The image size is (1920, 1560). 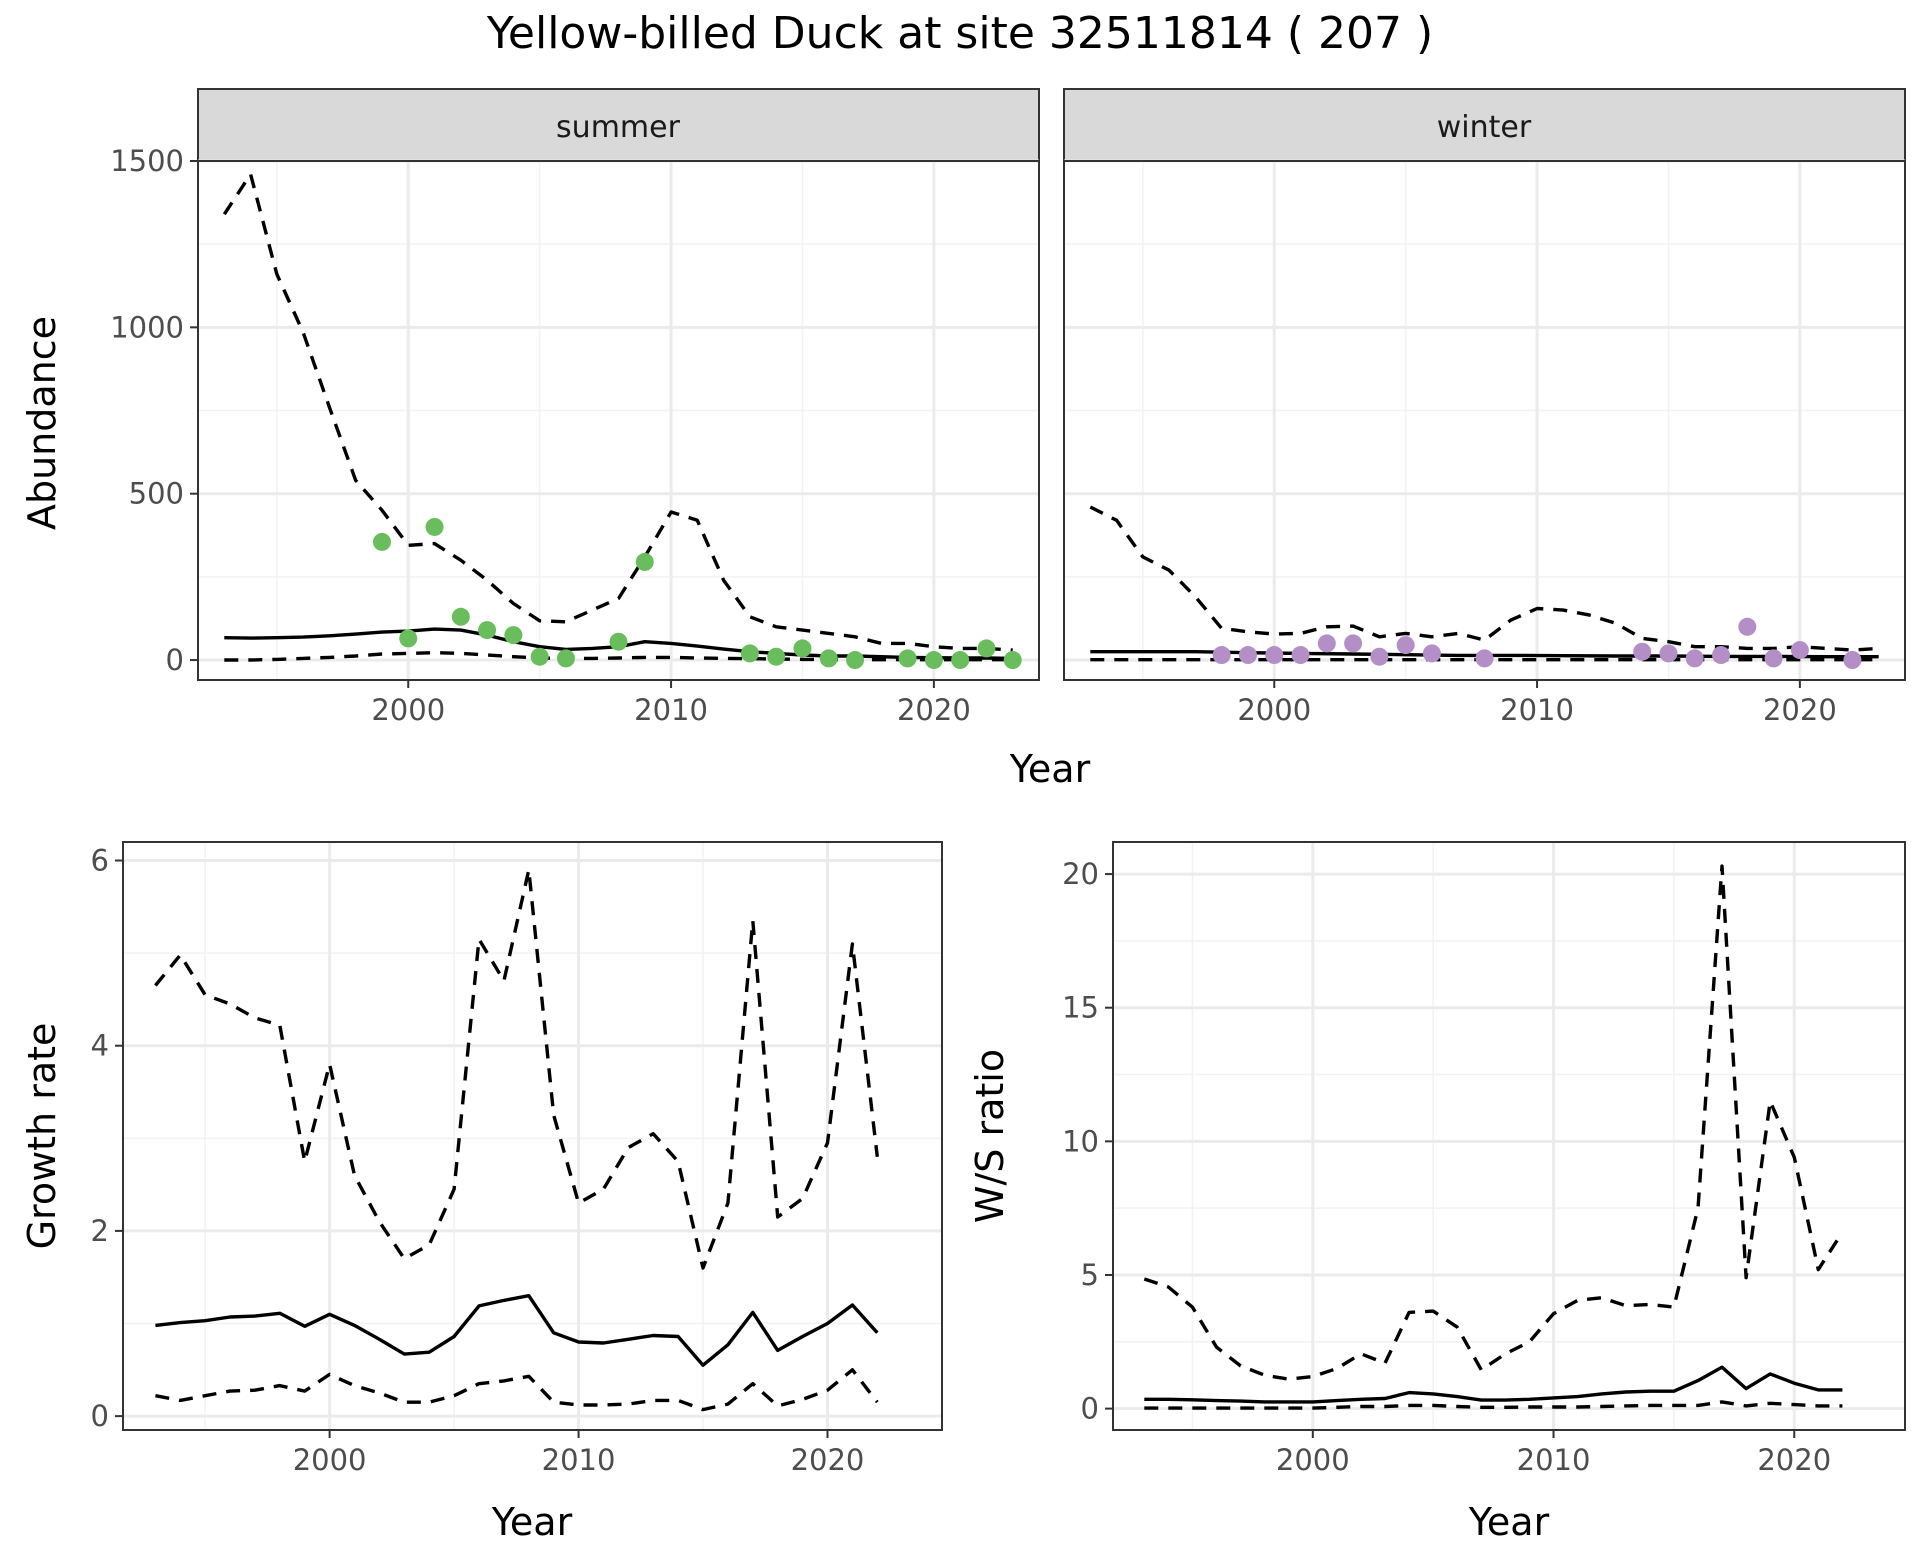 What do you see at coordinates (1537, 710) in the screenshot?
I see `winter-x-tick-label: 2010` at bounding box center [1537, 710].